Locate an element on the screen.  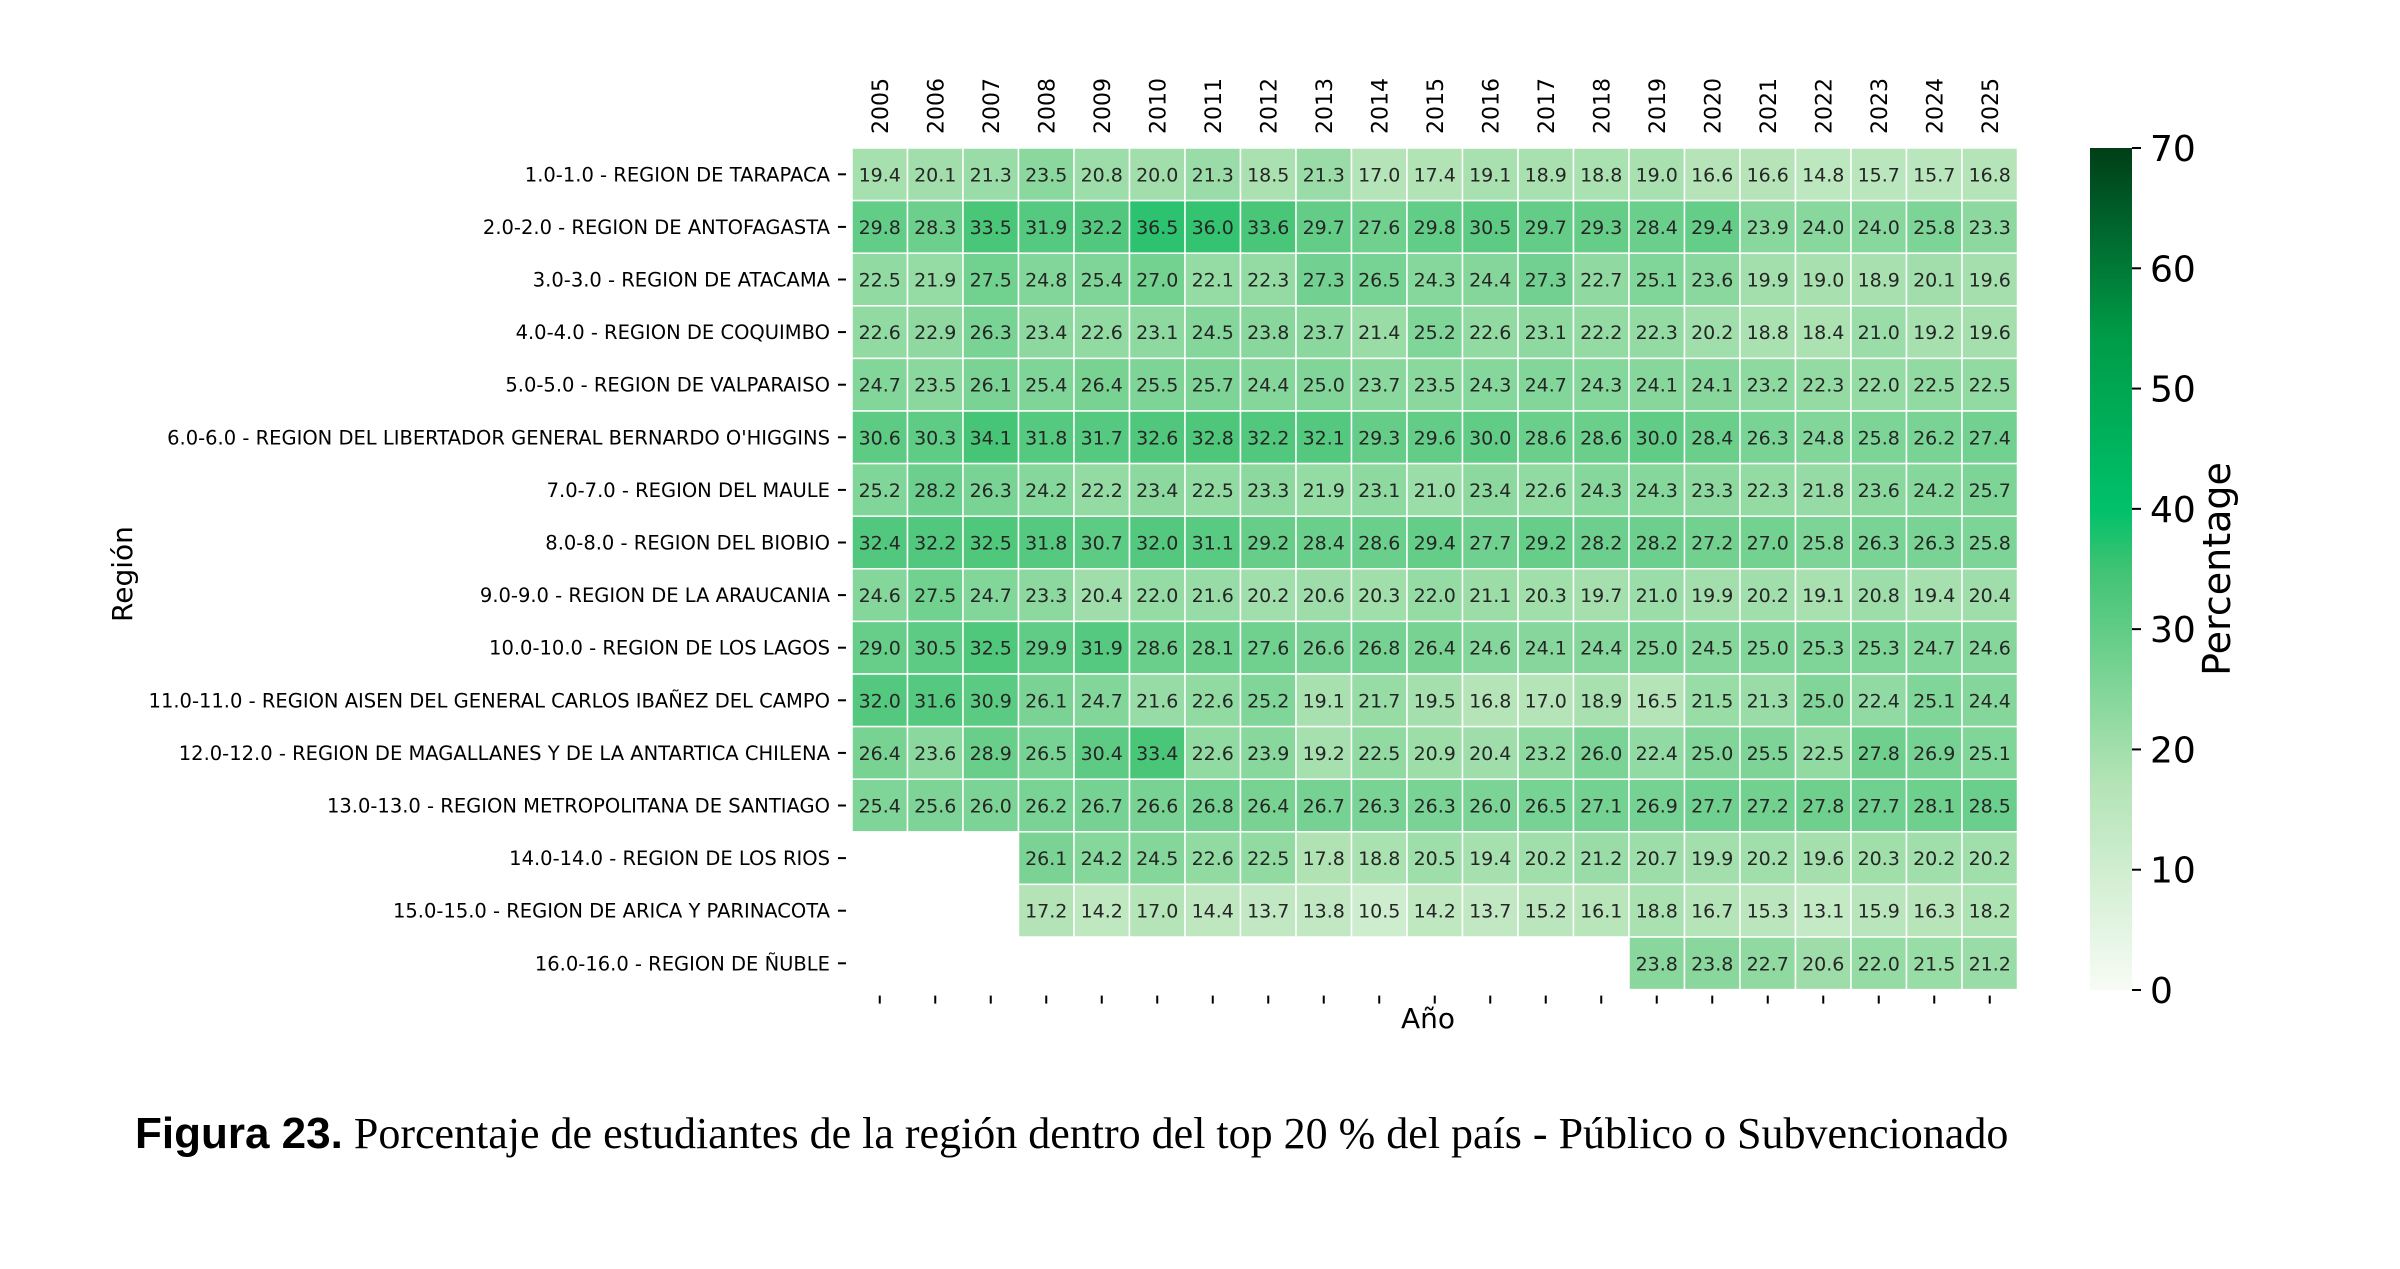
cell-value-label: 16.7 is located at coordinates (1712, 912).